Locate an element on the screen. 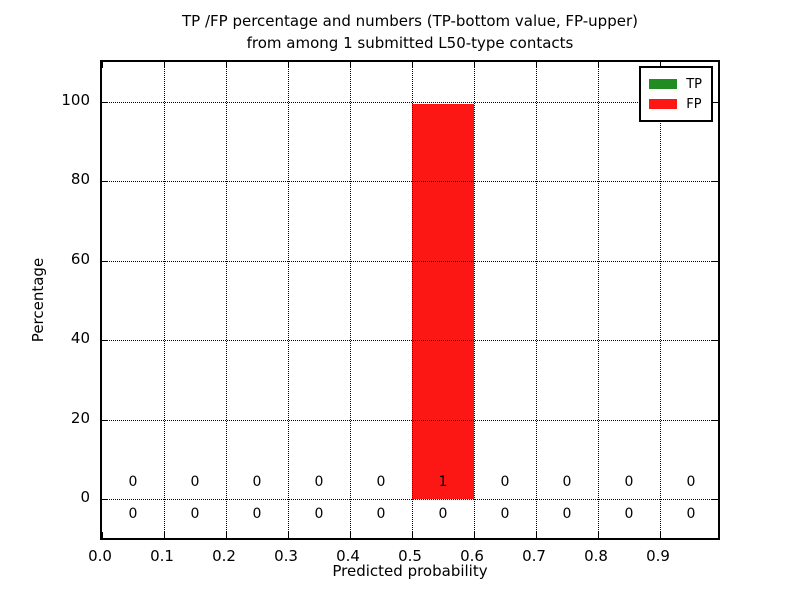  x-tick-label: 0.9 is located at coordinates (658, 556).